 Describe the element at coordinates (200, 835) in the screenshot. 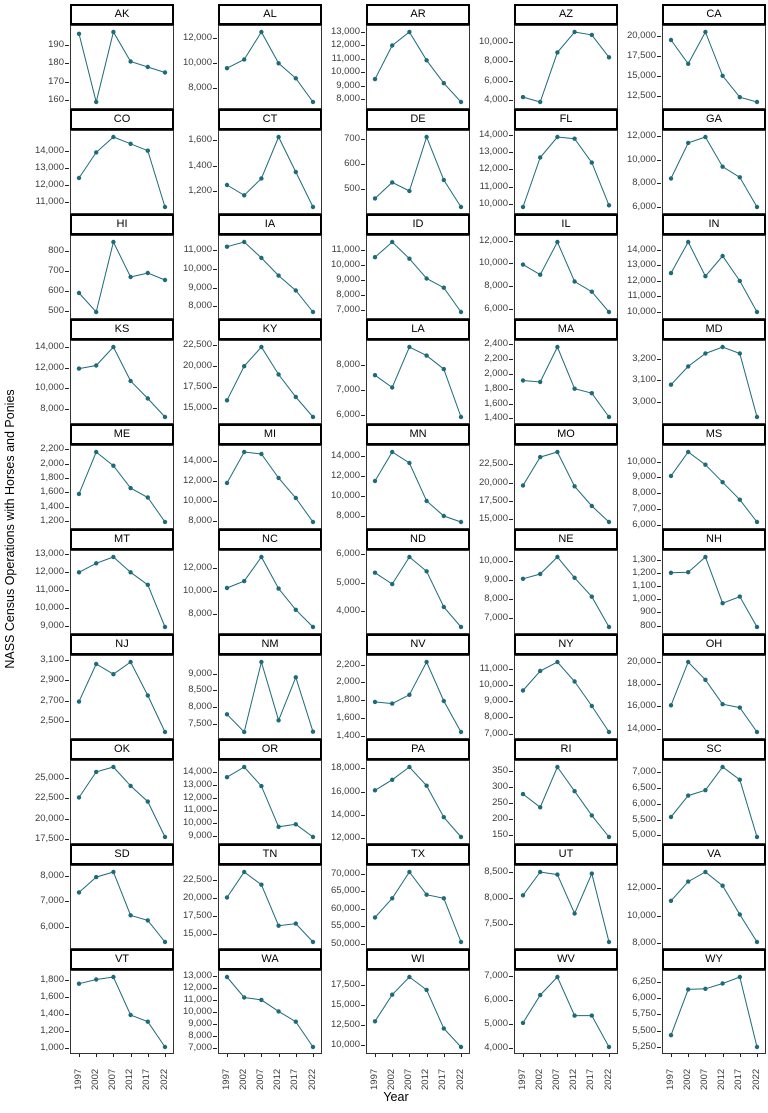

I see `y-tick-label: 9,000` at that location.